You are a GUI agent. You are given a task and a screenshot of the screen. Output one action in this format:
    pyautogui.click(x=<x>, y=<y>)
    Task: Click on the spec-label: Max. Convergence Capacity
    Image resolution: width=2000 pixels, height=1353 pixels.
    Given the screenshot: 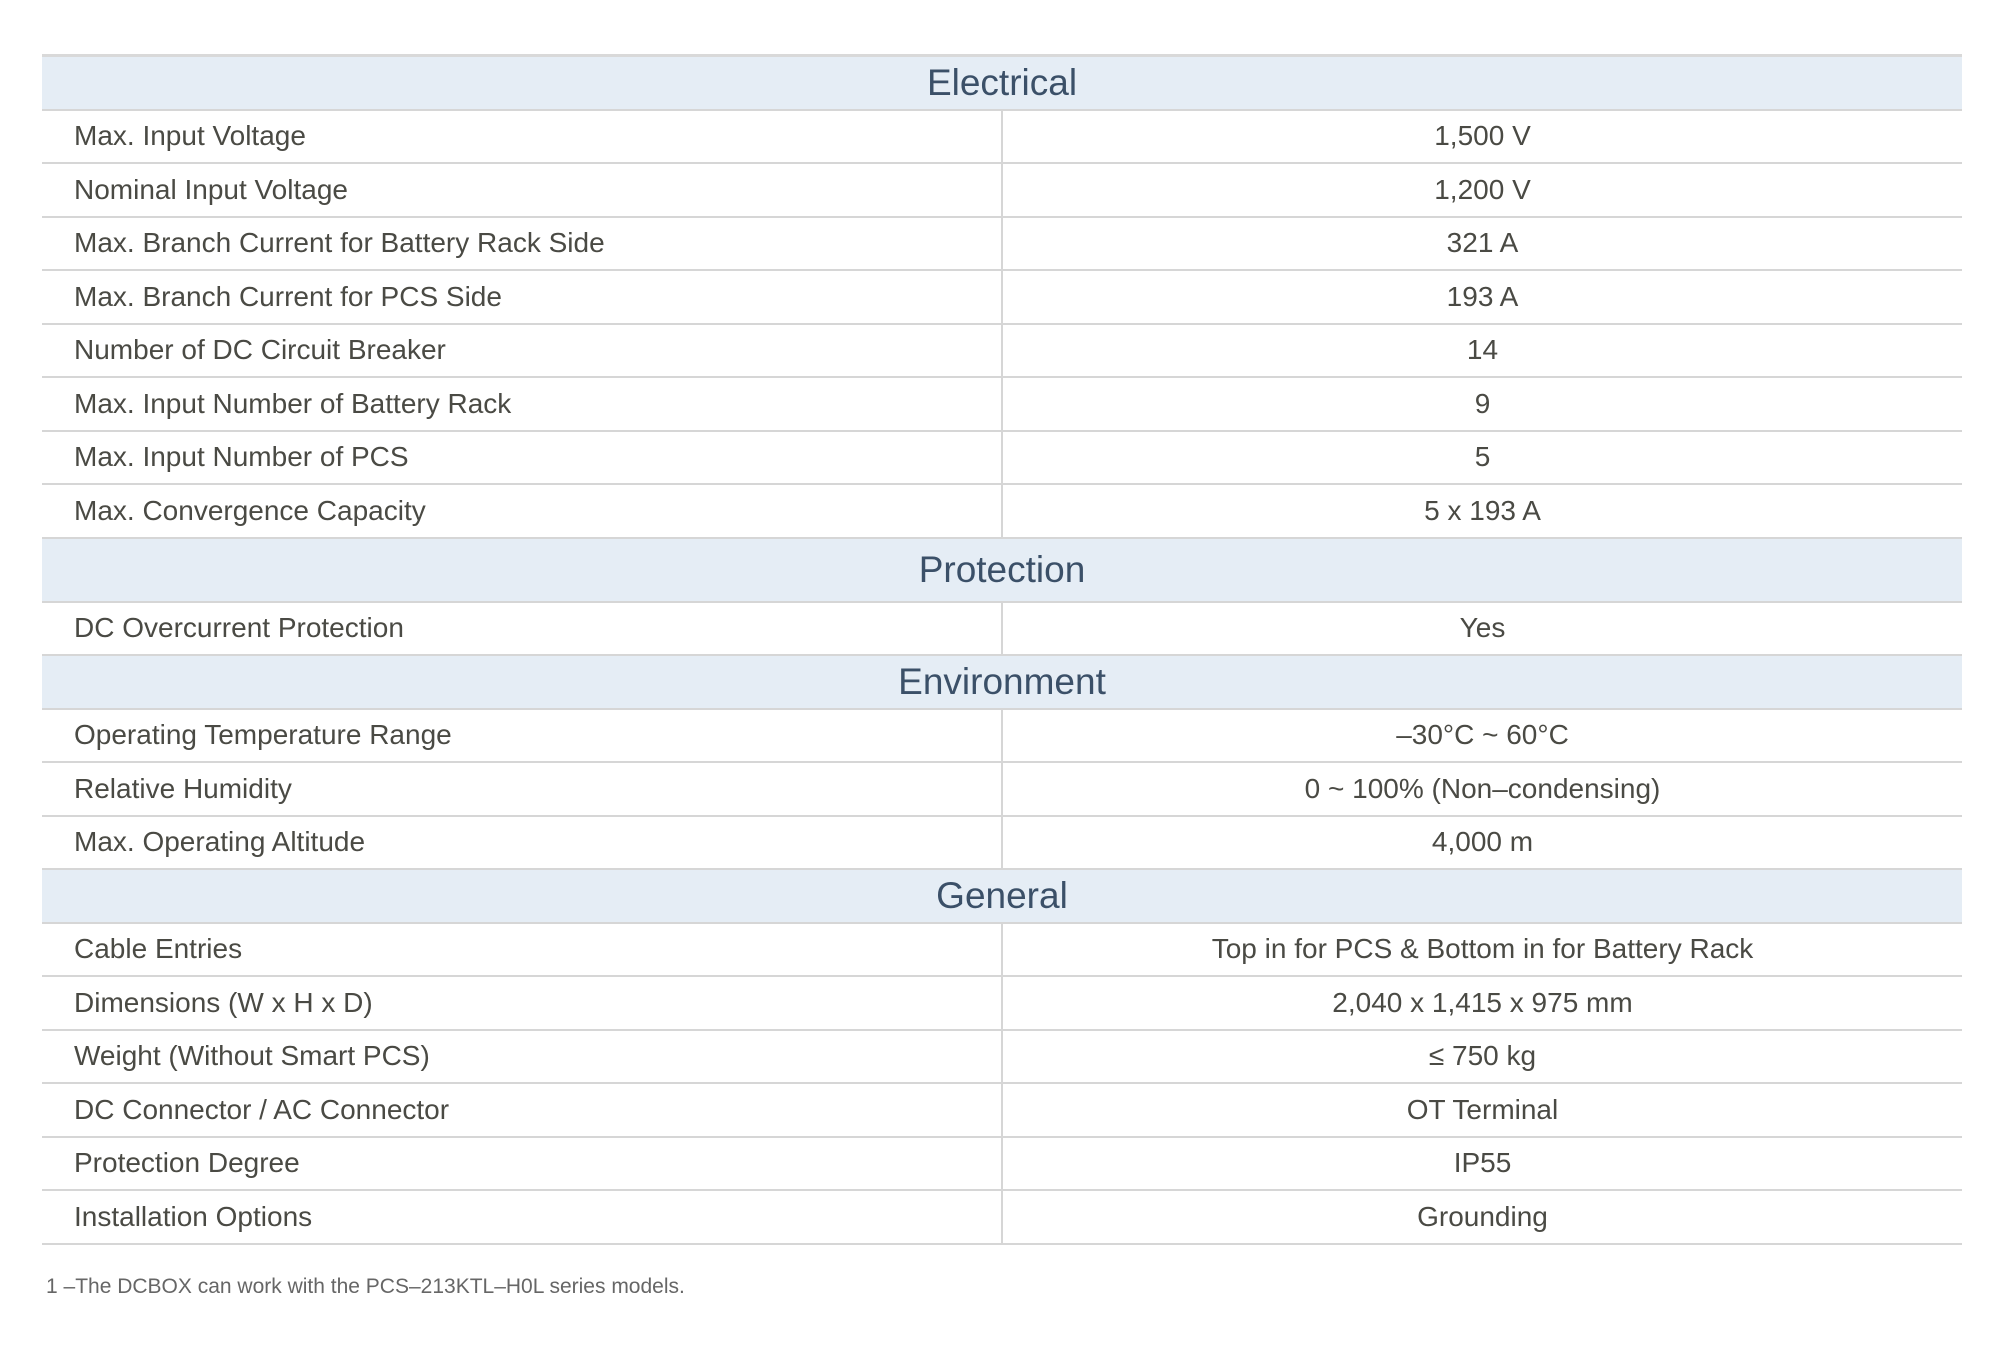 What is the action you would take?
    pyautogui.click(x=522, y=511)
    